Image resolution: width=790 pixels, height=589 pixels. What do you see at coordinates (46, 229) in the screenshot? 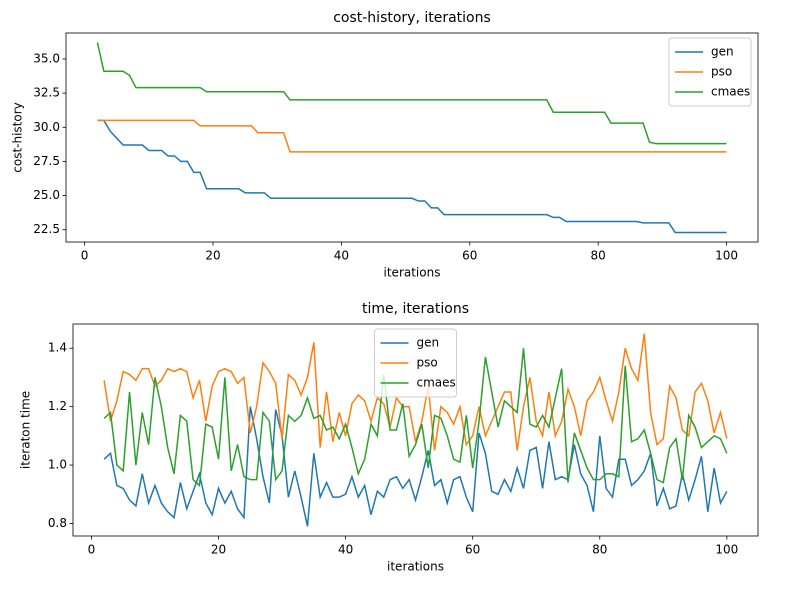
I see `y-tick-label: 22.5` at bounding box center [46, 229].